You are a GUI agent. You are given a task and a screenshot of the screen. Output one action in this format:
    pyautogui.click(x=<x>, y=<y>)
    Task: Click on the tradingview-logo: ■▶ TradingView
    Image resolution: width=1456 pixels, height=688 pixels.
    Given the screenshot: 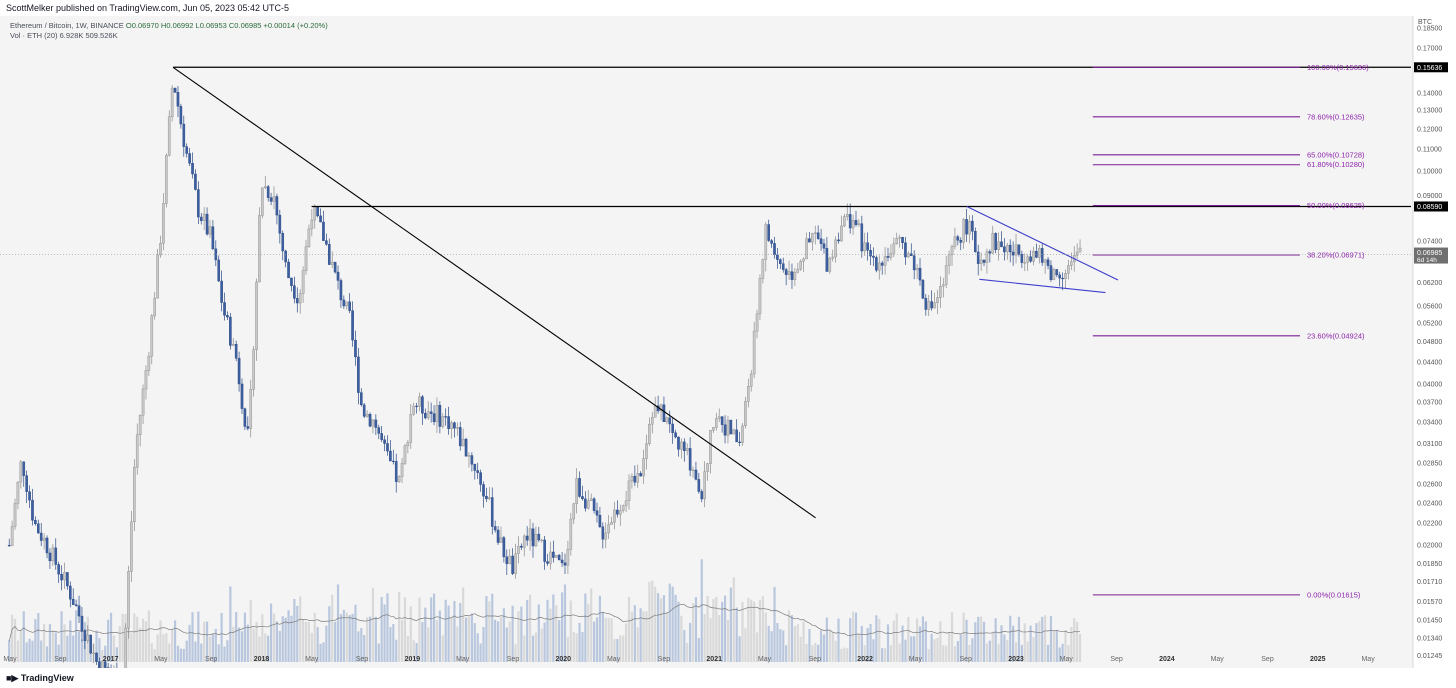 What is the action you would take?
    pyautogui.click(x=40, y=678)
    